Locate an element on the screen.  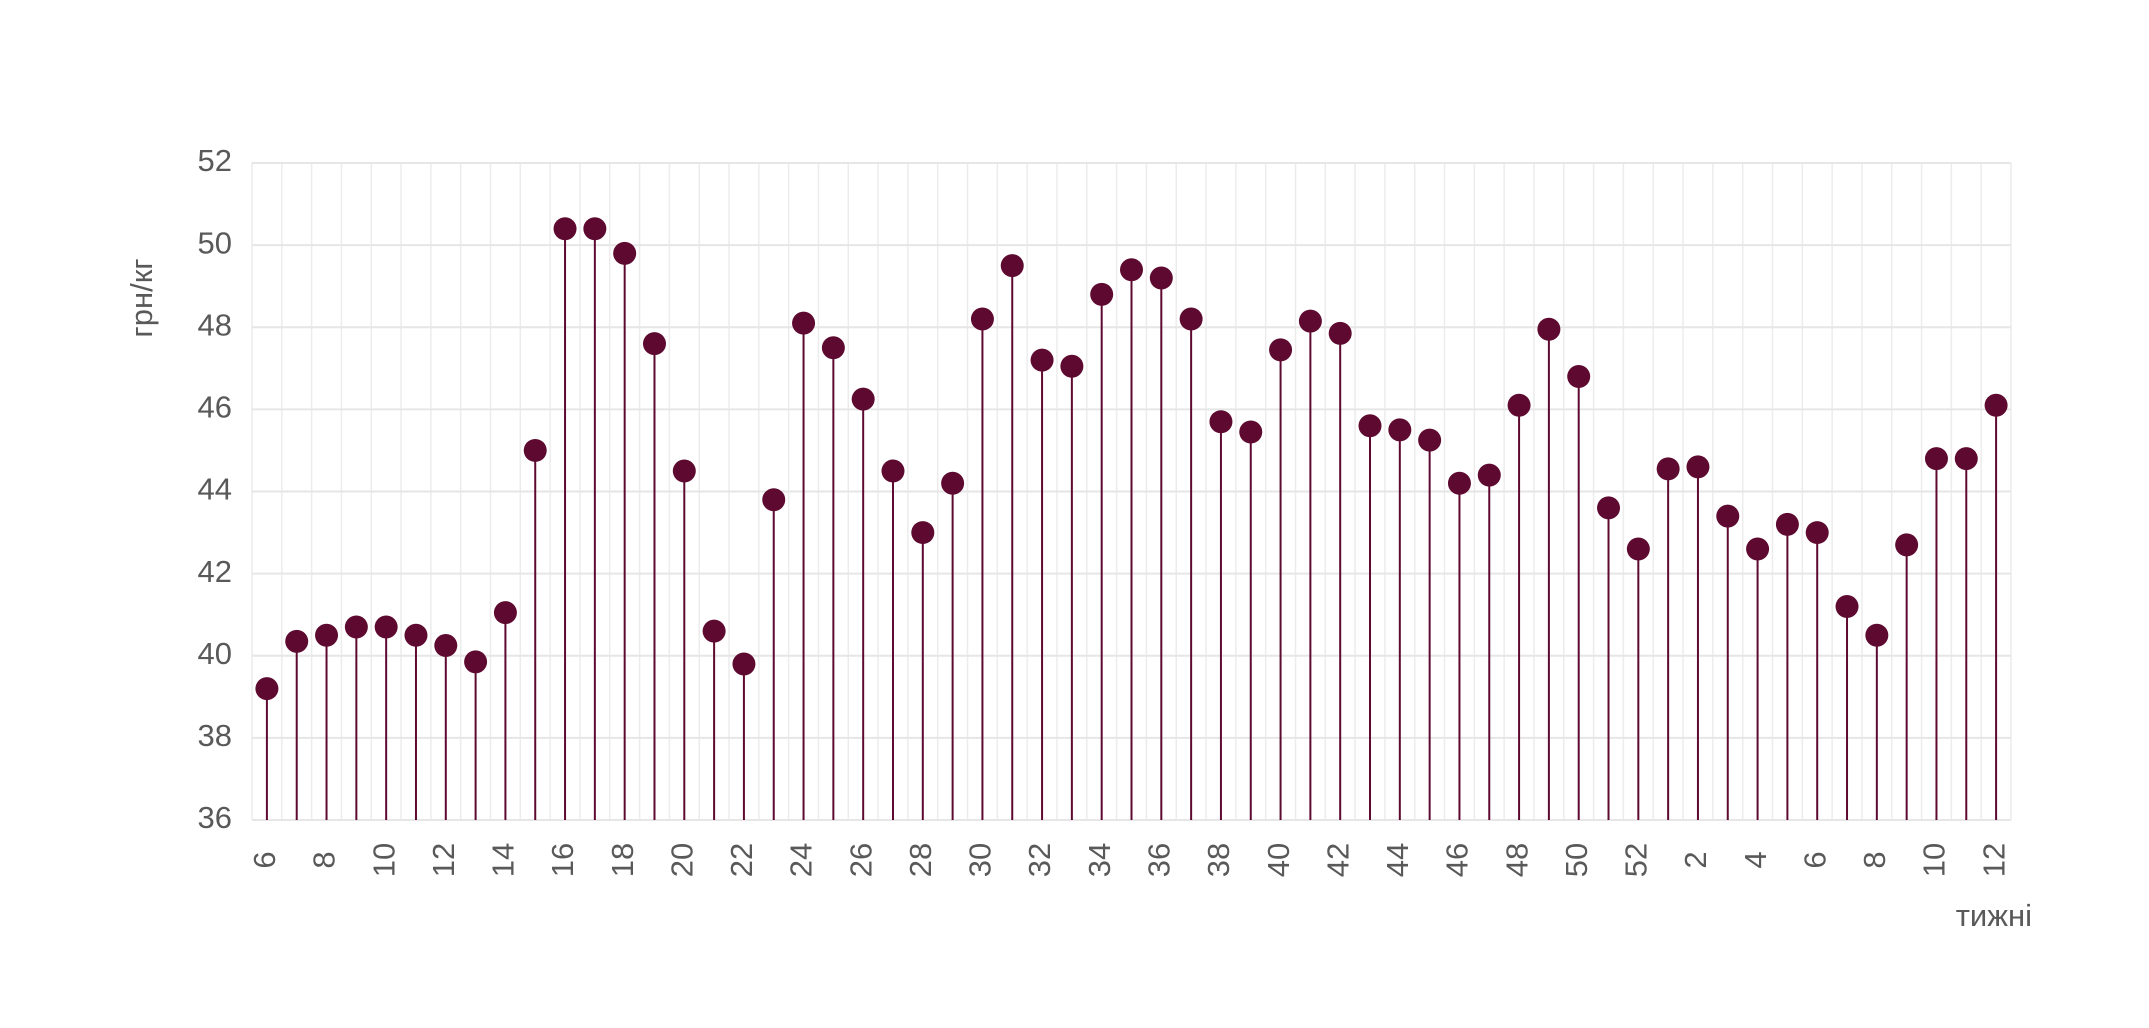
x-axis-title: тижні is located at coordinates (1994, 915).